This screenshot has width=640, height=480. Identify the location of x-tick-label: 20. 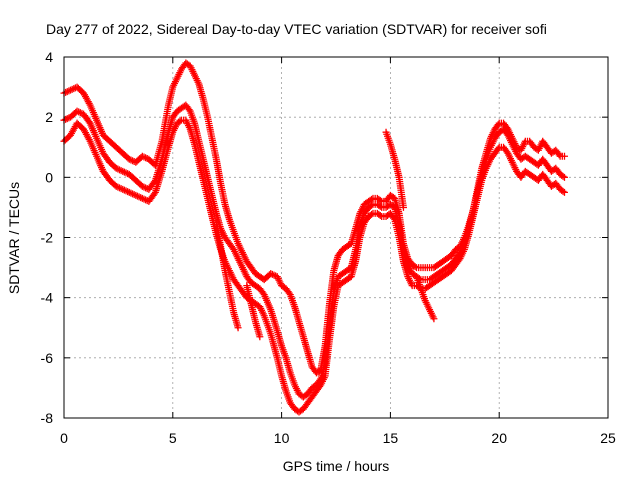
(499, 438).